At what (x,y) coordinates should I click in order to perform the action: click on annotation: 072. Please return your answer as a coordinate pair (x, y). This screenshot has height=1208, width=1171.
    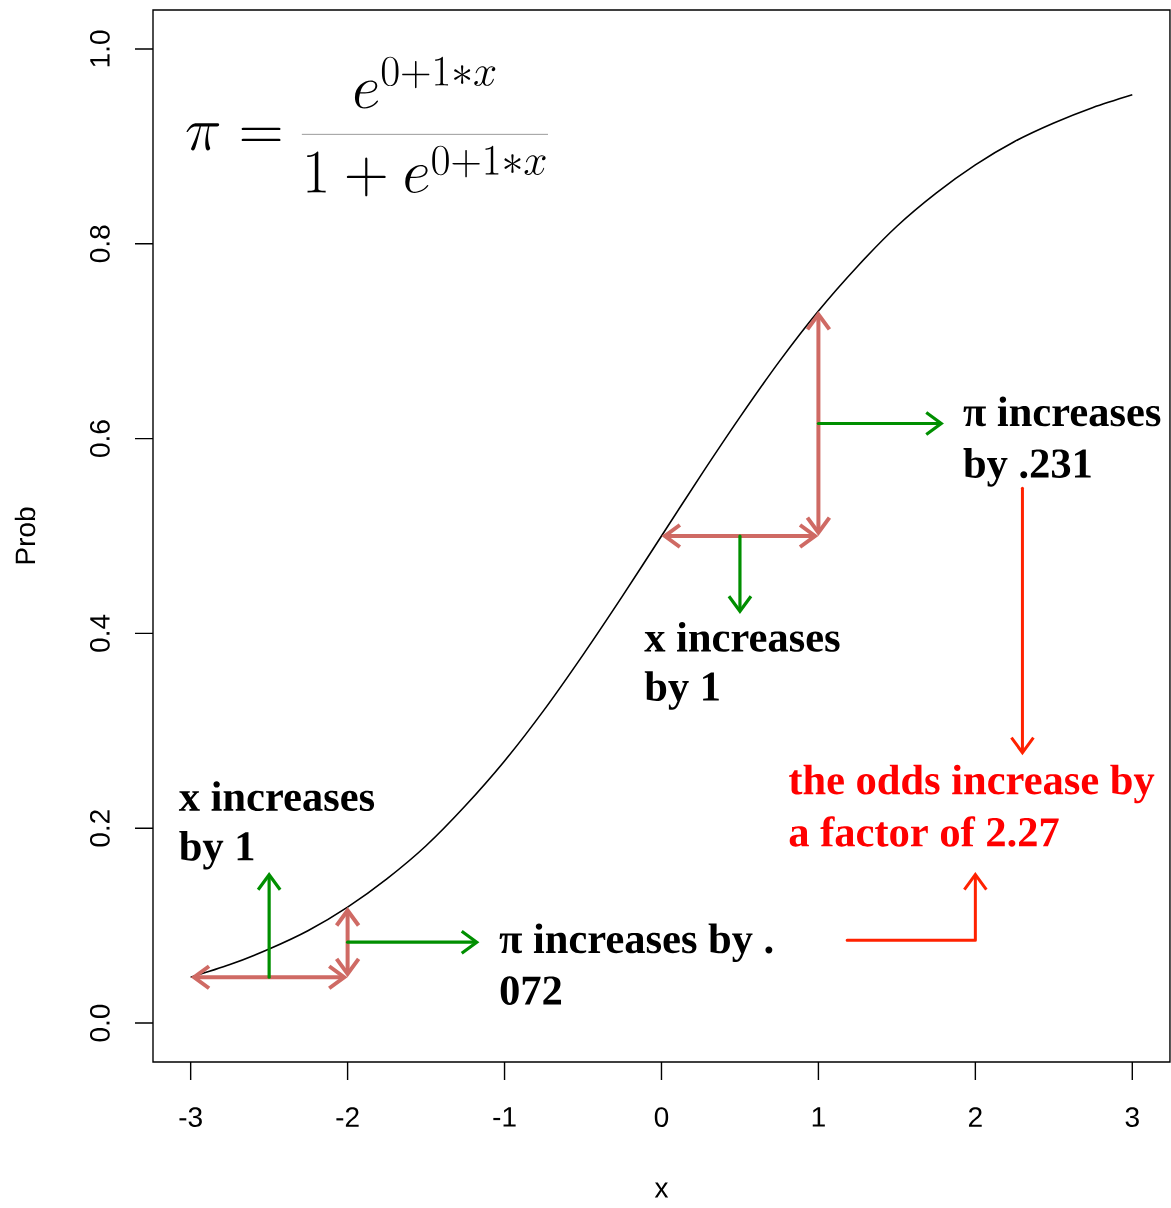
    Looking at the image, I should click on (531, 990).